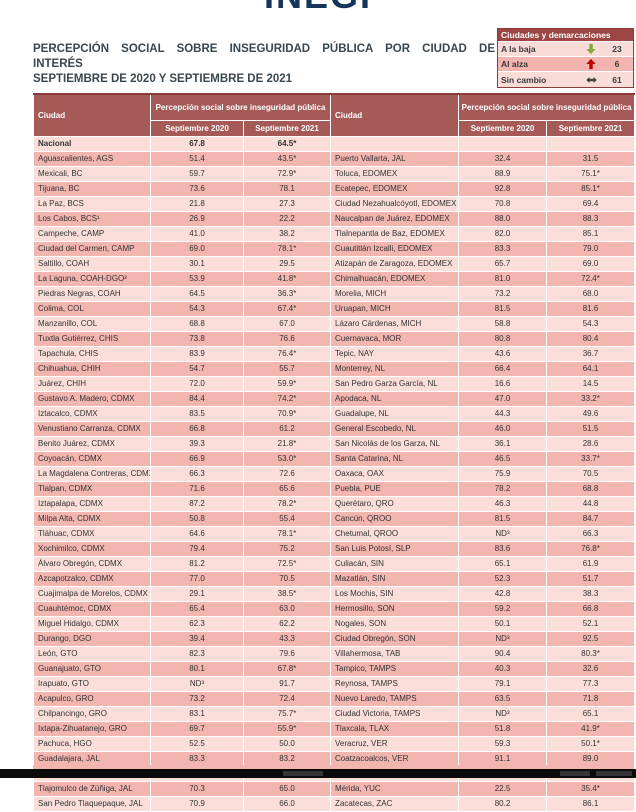  I want to click on bottom-bar-segment, so click(575, 773).